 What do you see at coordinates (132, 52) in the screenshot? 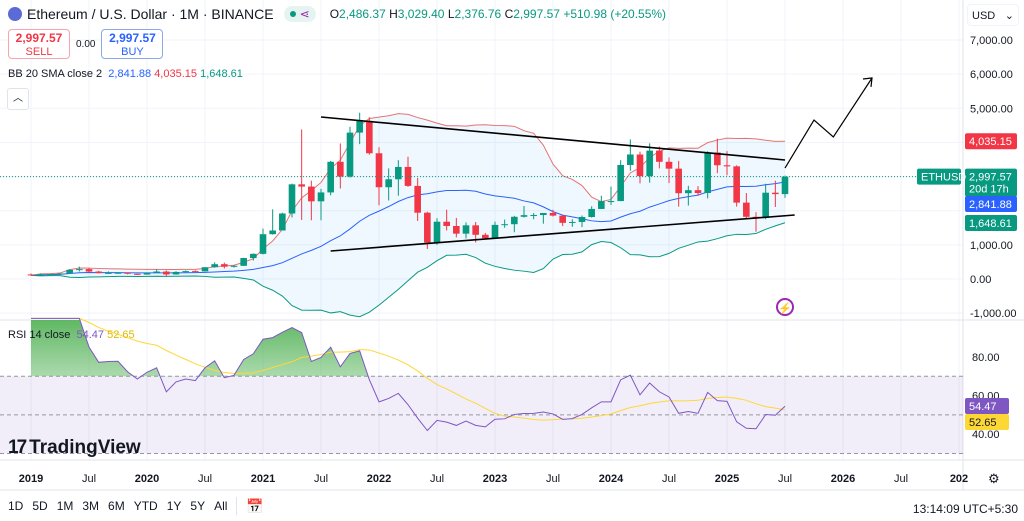
I see `buy-label: BUY` at bounding box center [132, 52].